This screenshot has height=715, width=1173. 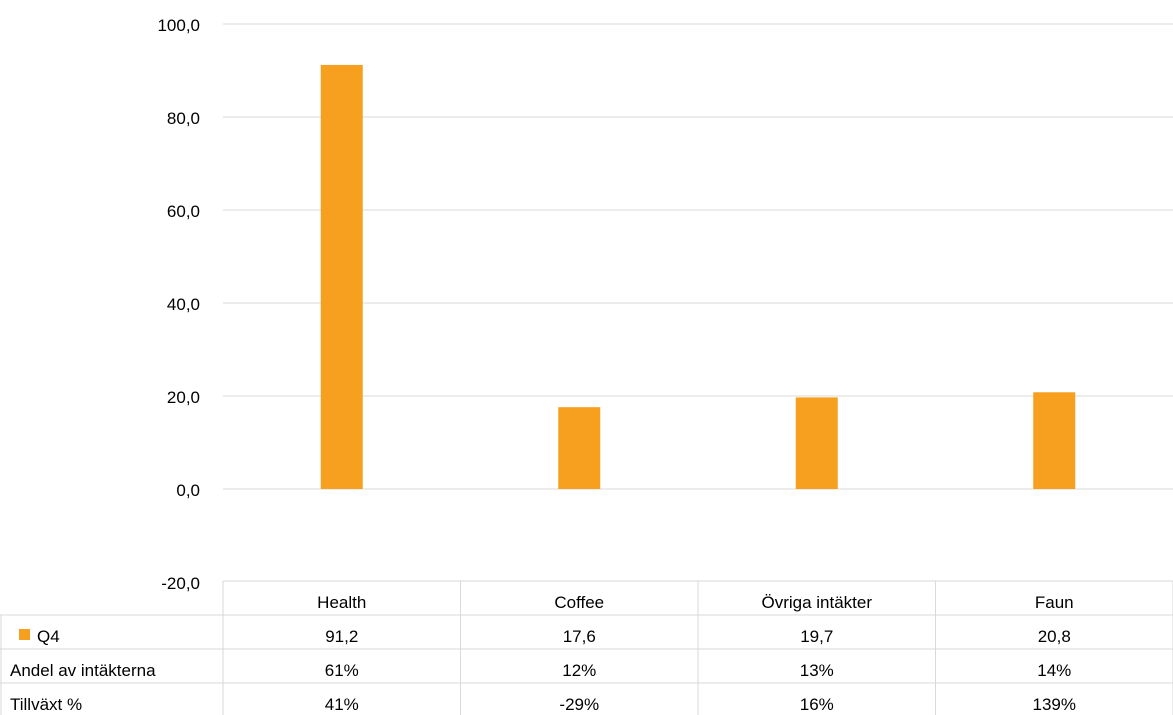 I want to click on table-cell: 61%, so click(x=342, y=670).